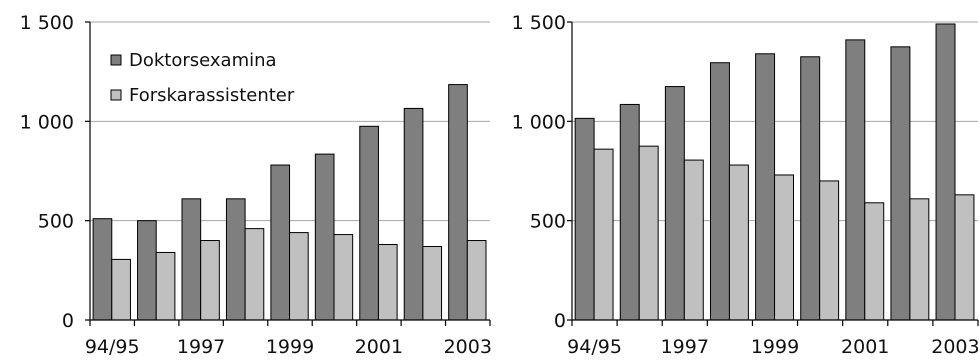 This screenshot has width=980, height=362. What do you see at coordinates (212, 95) in the screenshot?
I see `legend-label: Forskarassistenter` at bounding box center [212, 95].